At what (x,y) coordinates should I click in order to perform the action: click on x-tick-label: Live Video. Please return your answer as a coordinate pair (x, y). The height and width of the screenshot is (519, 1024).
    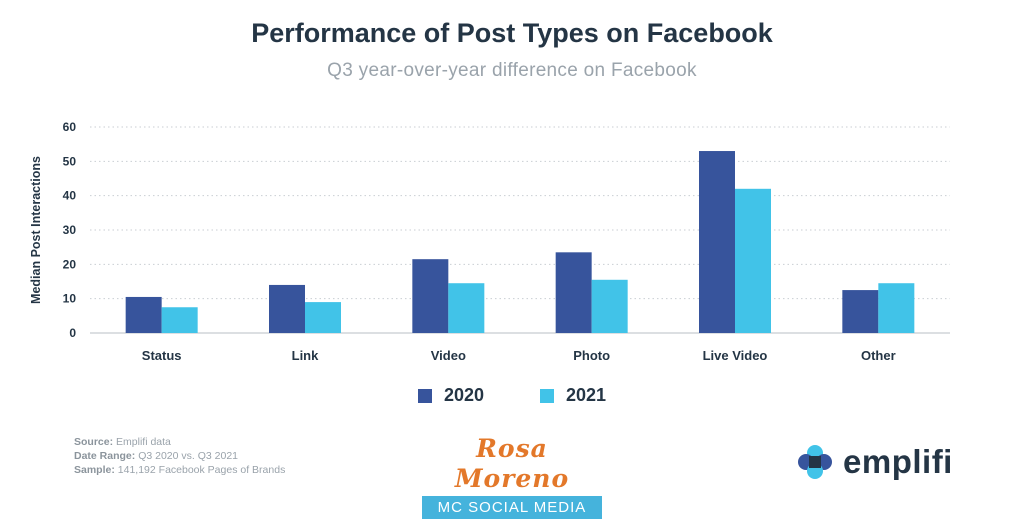
    Looking at the image, I should click on (735, 355).